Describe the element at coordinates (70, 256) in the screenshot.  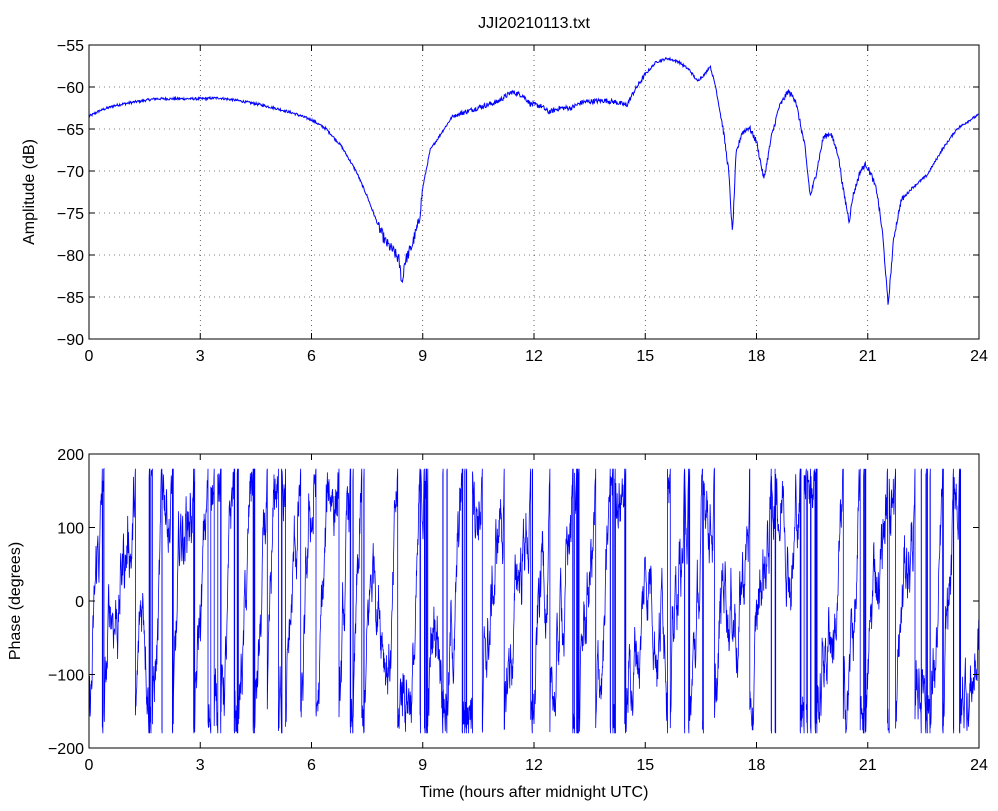
I see `top-y-tick-label: −80` at that location.